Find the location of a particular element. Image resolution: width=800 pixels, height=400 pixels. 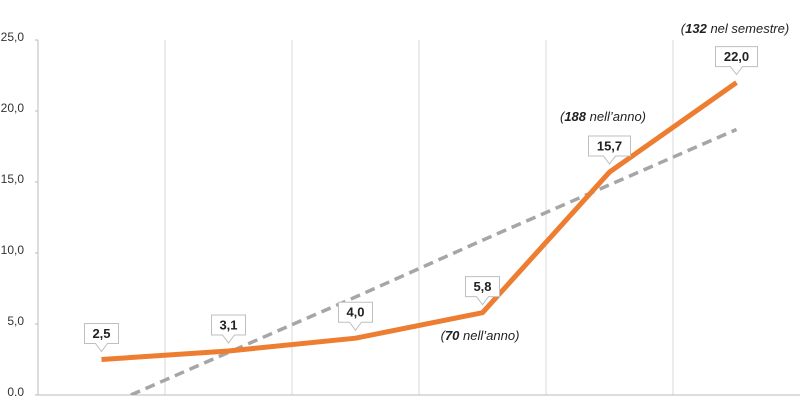

y-tick-label: 5,0 is located at coordinates (15, 321).